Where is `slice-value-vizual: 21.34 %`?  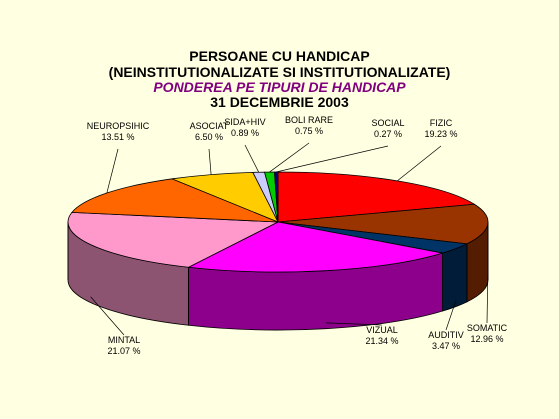
slice-value-vizual: 21.34 % is located at coordinates (381, 341).